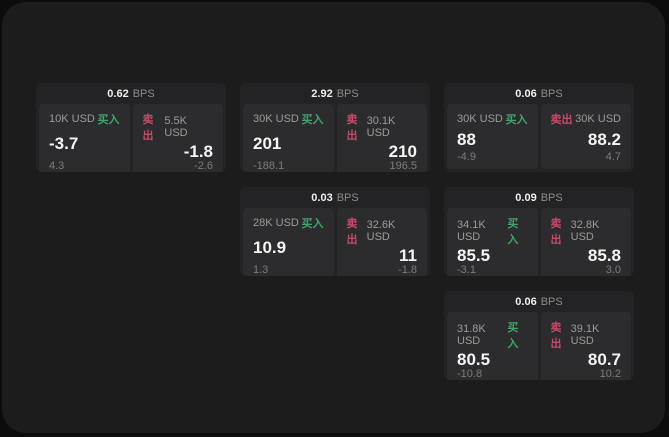 Image resolution: width=669 pixels, height=437 pixels. Describe the element at coordinates (539, 138) in the screenshot. I see `quote-panels: 30K USD 买入 88 -4.9 卖出 30K USD 88.2 4.7` at that location.